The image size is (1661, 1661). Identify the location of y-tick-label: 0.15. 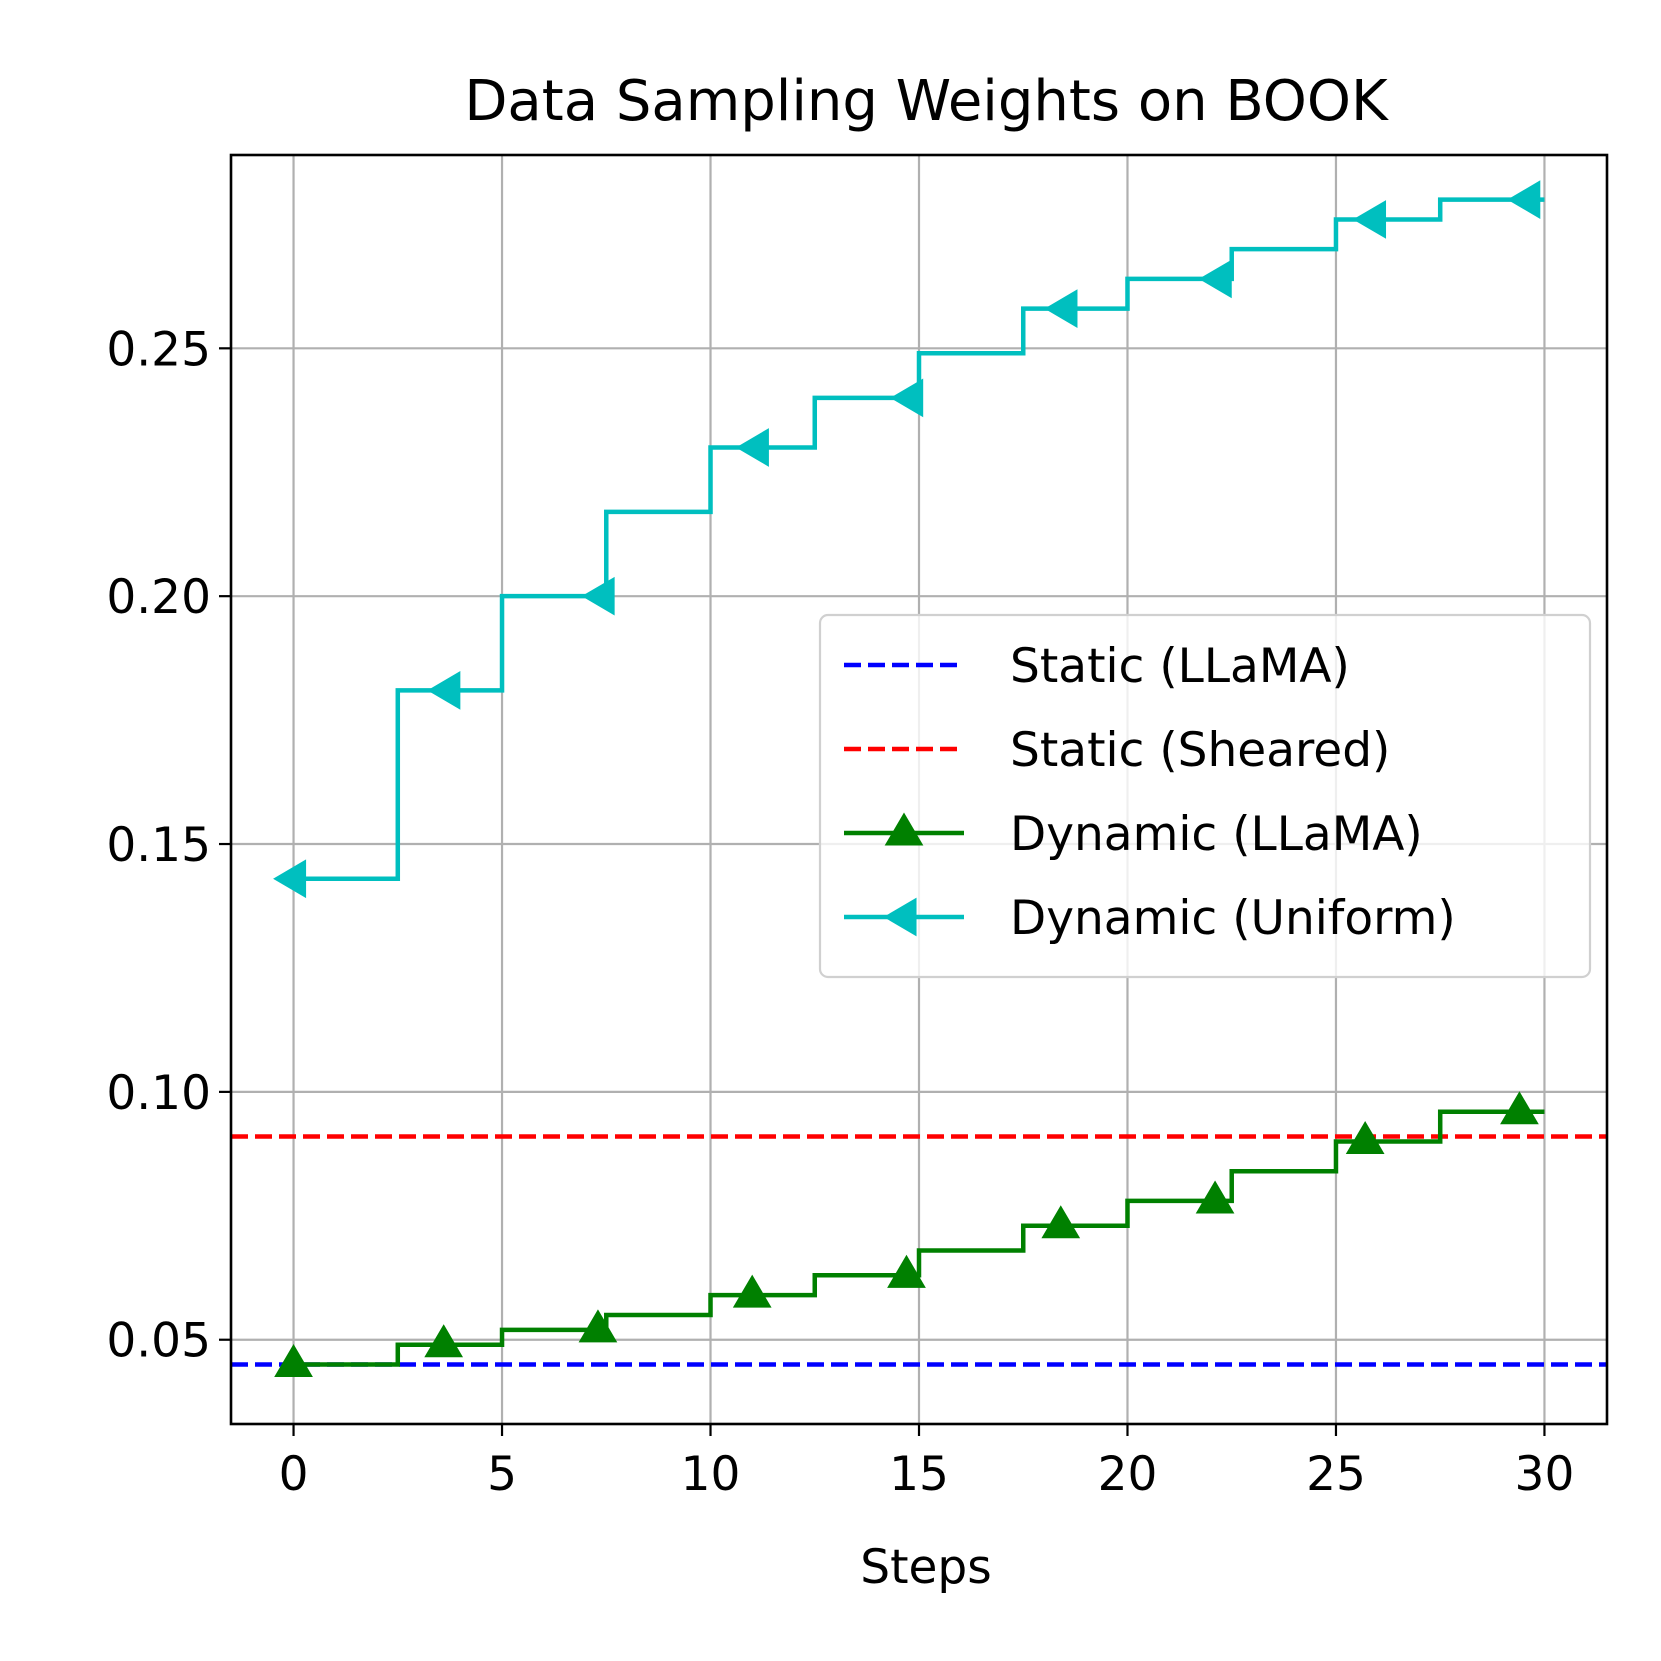
(158, 845).